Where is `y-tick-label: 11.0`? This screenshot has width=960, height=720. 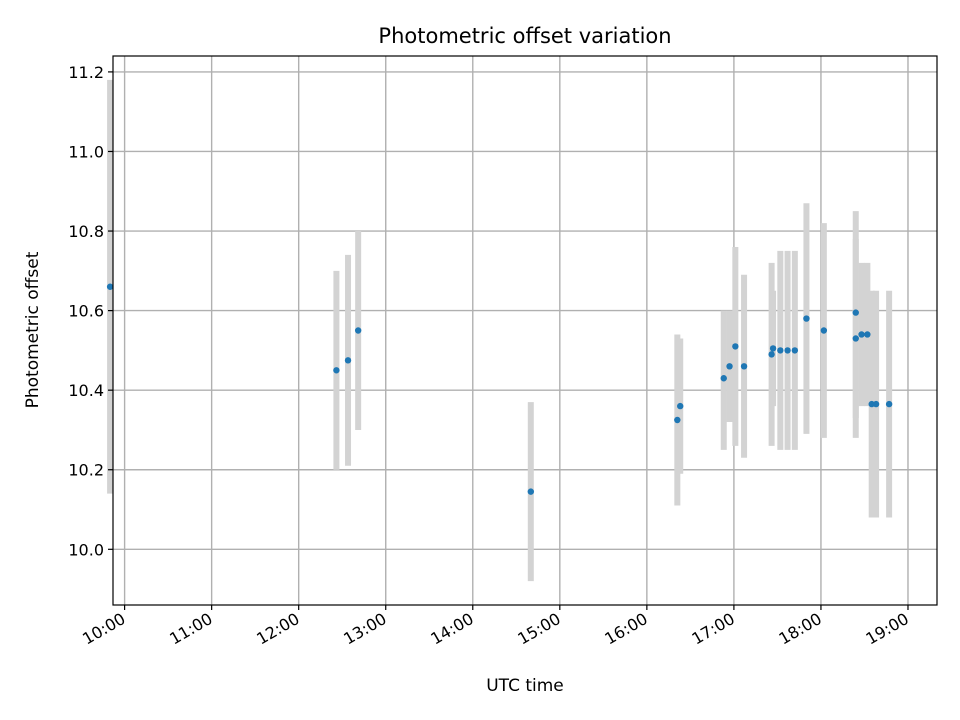
y-tick-label: 11.0 is located at coordinates (86, 151).